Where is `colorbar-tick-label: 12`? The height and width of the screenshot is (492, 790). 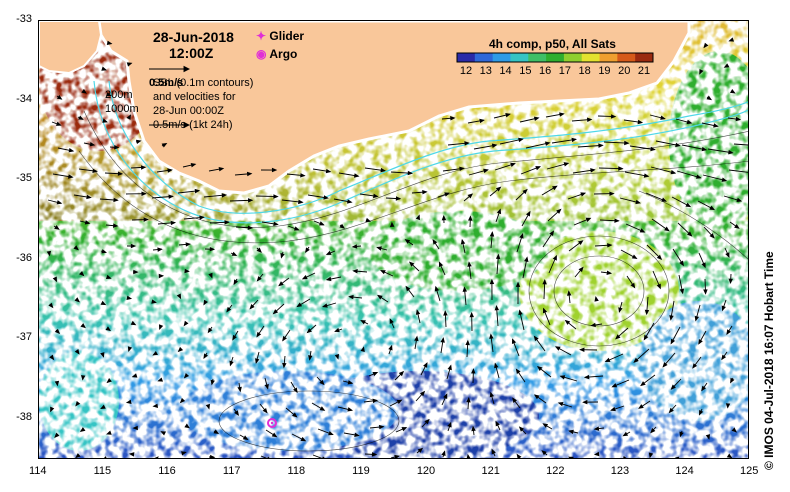 colorbar-tick-label: 12 is located at coordinates (466, 71).